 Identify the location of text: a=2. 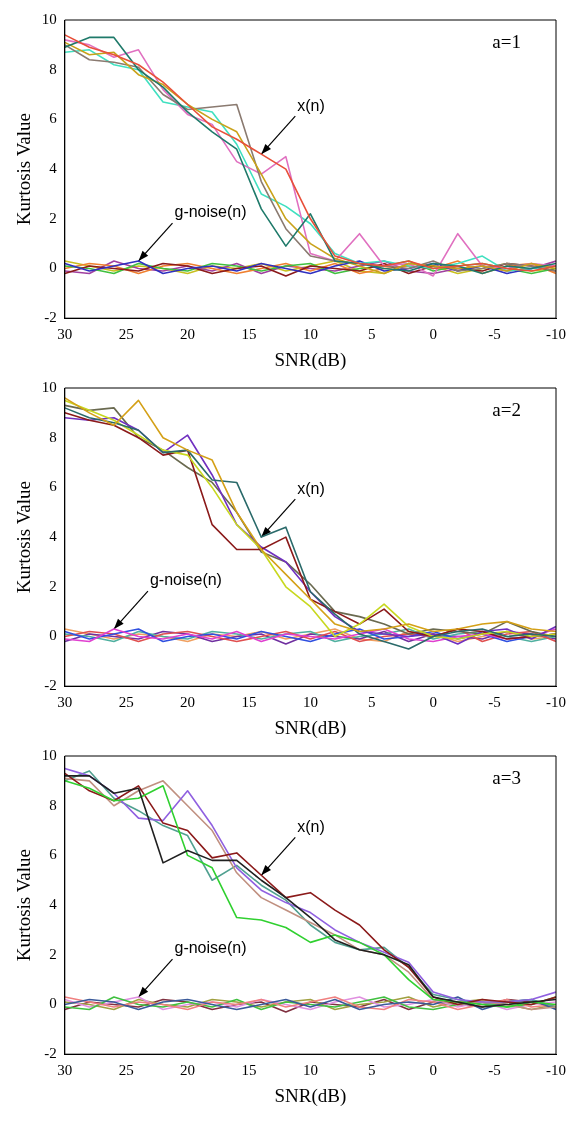
(506, 410).